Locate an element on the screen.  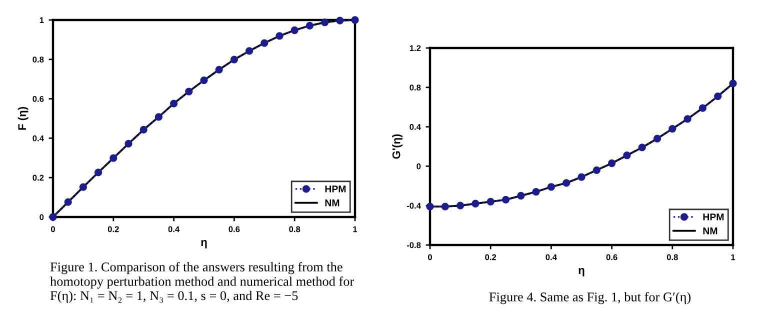
y-axis-title: F (η) is located at coordinates (23, 118).